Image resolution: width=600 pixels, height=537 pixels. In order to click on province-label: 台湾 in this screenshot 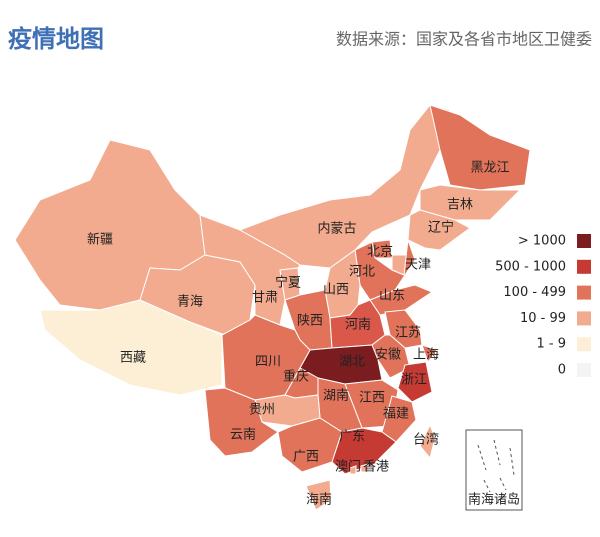, I will do `click(426, 440)`.